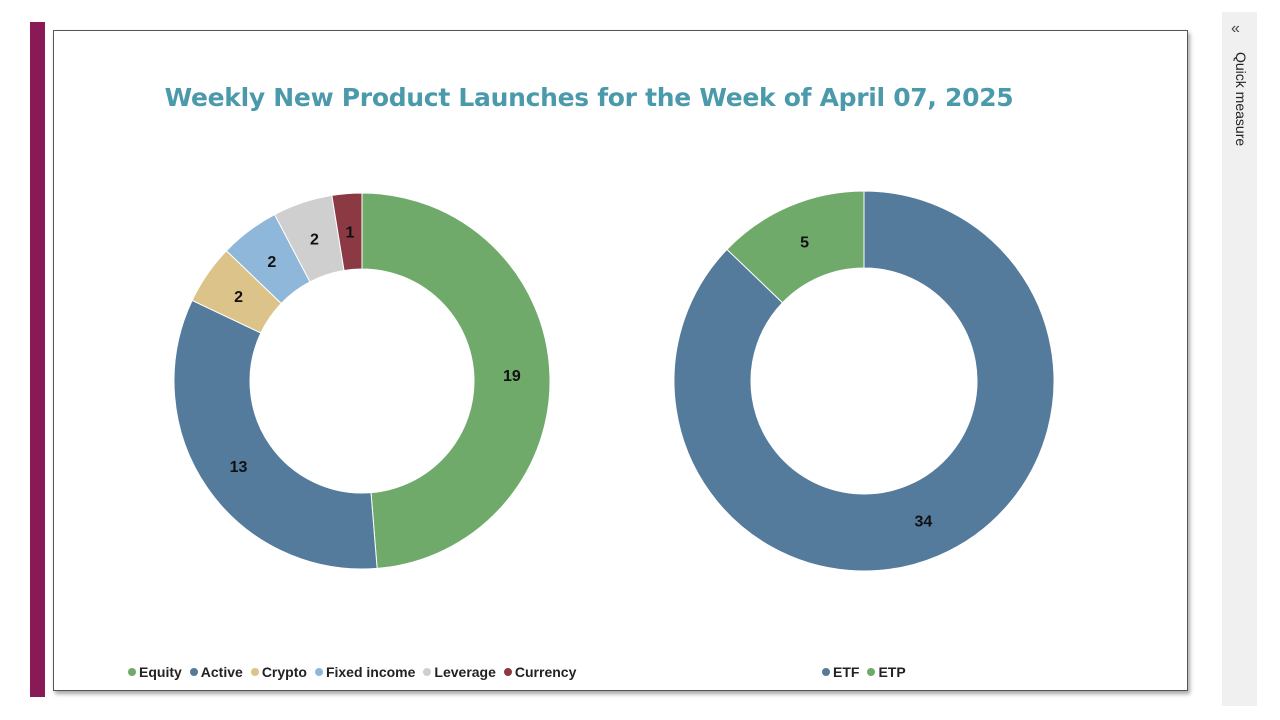 This screenshot has height=720, width=1280. What do you see at coordinates (221, 672) in the screenshot?
I see `legend-label: Active` at bounding box center [221, 672].